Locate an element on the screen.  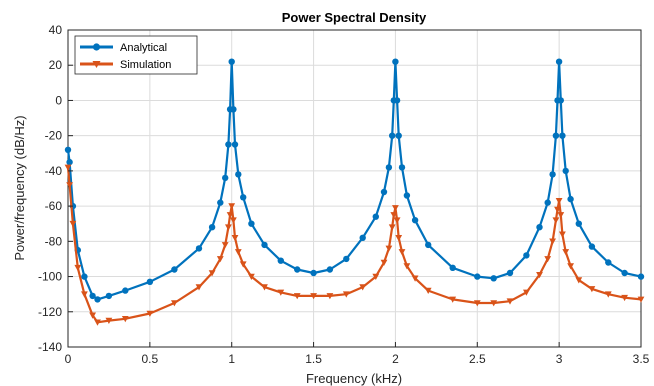
chart-title: Power Spectral Density is located at coordinates (354, 17).